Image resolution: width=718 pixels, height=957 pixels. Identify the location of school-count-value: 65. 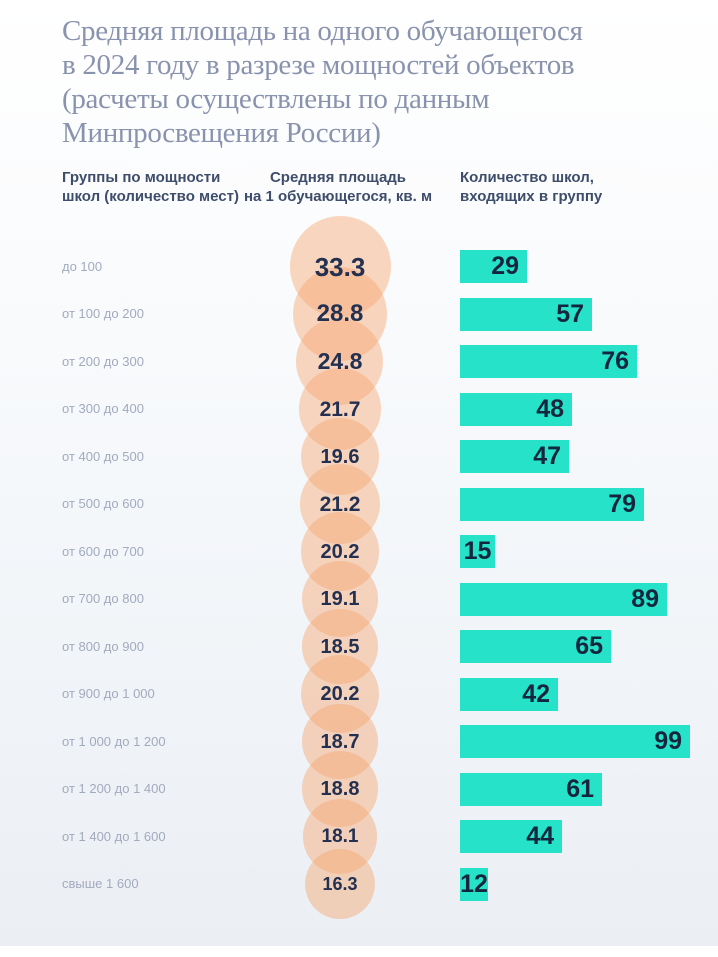
(589, 646).